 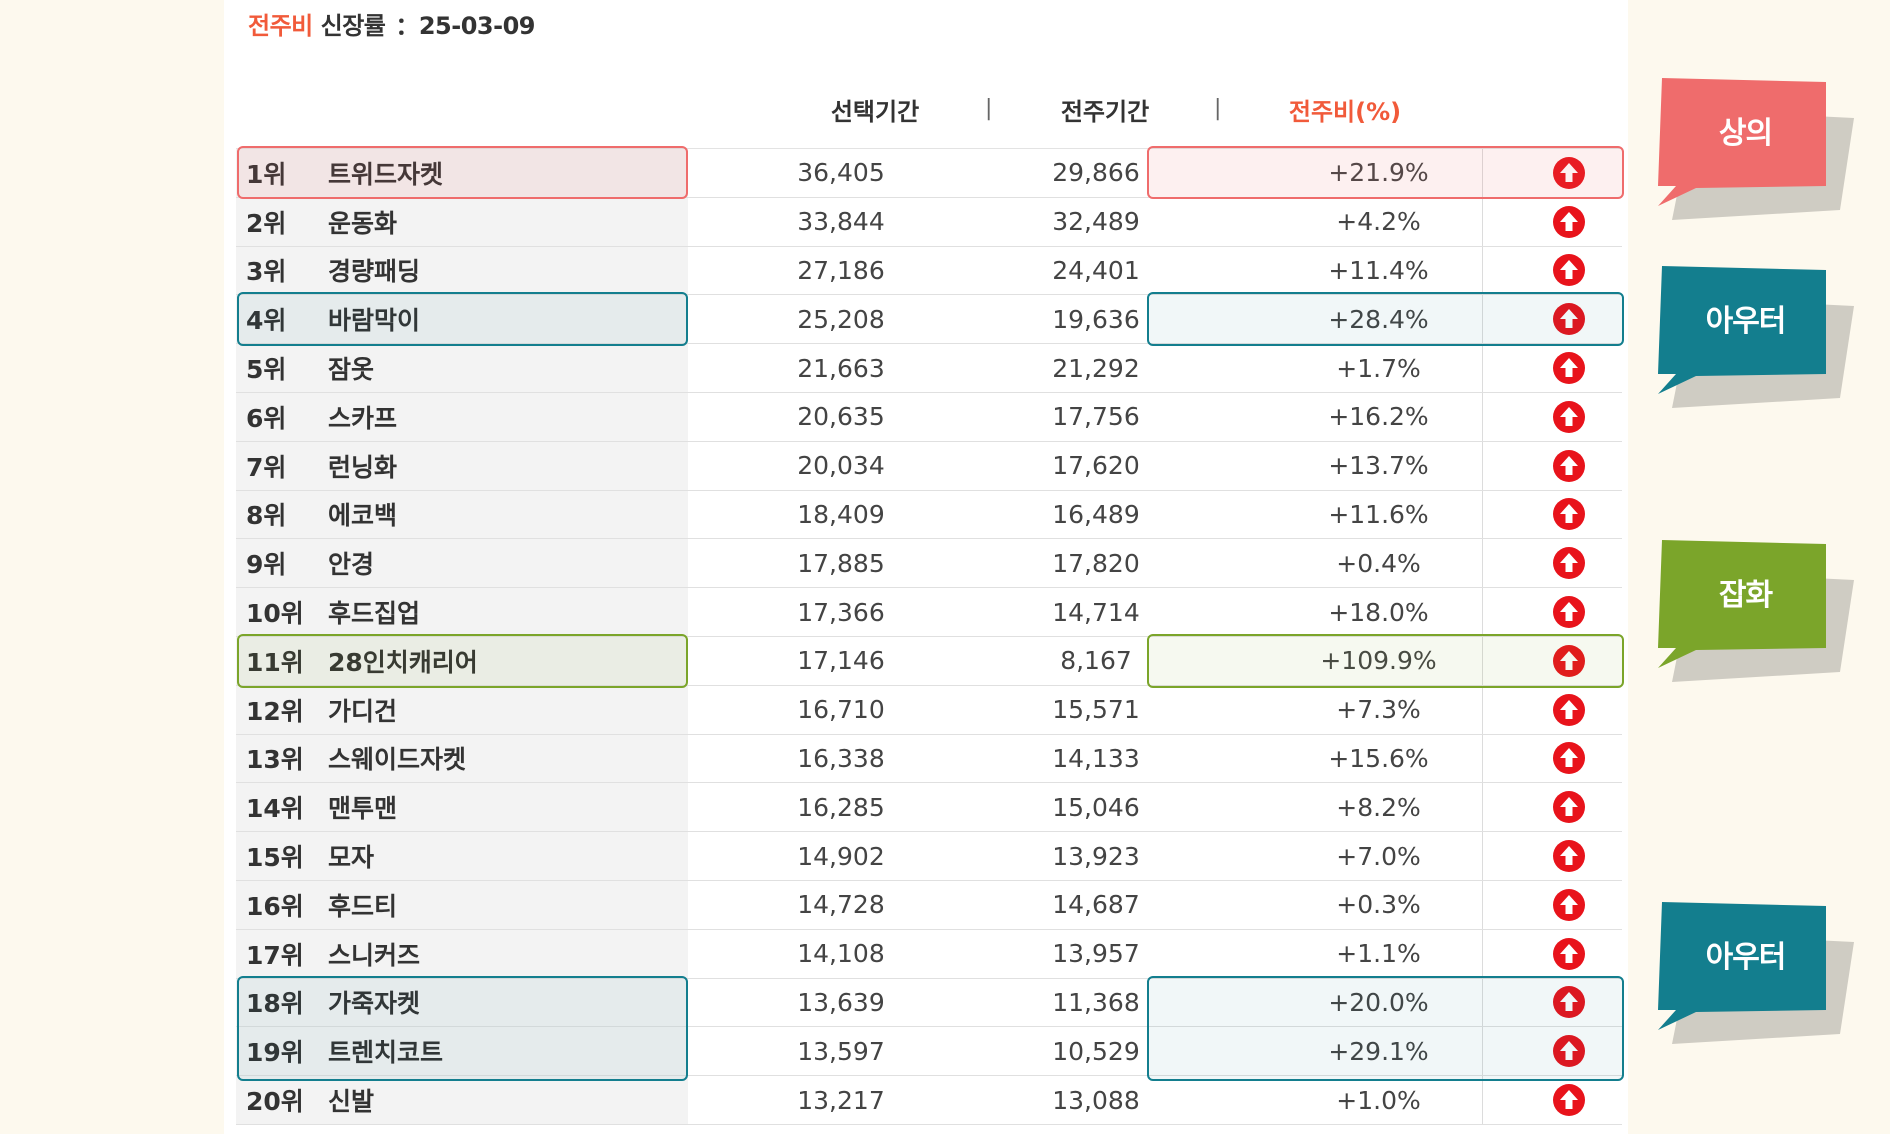 I want to click on table-row: 6위 스카프 20,635 17,756 +16.2%, so click(x=929, y=417).